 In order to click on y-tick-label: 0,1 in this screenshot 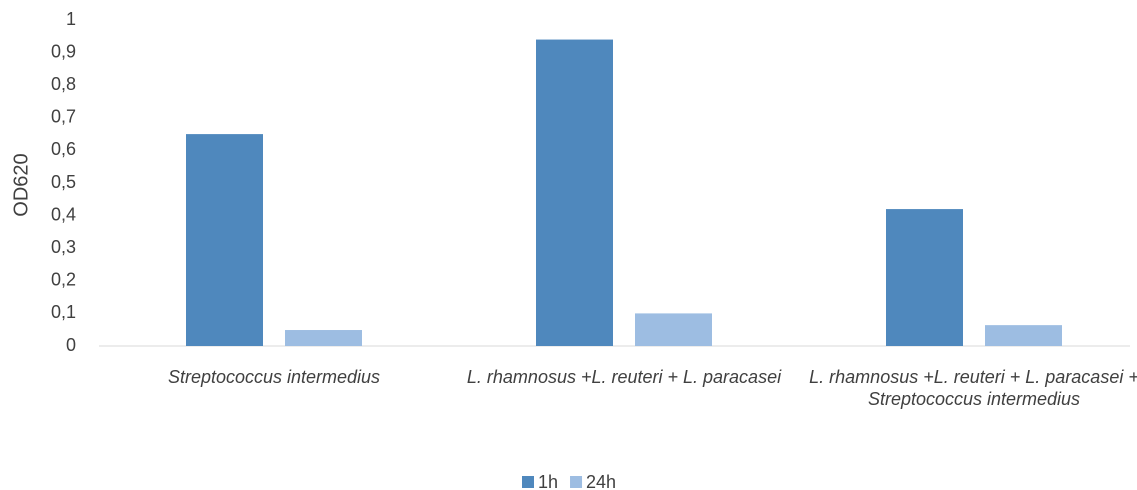, I will do `click(63, 312)`.